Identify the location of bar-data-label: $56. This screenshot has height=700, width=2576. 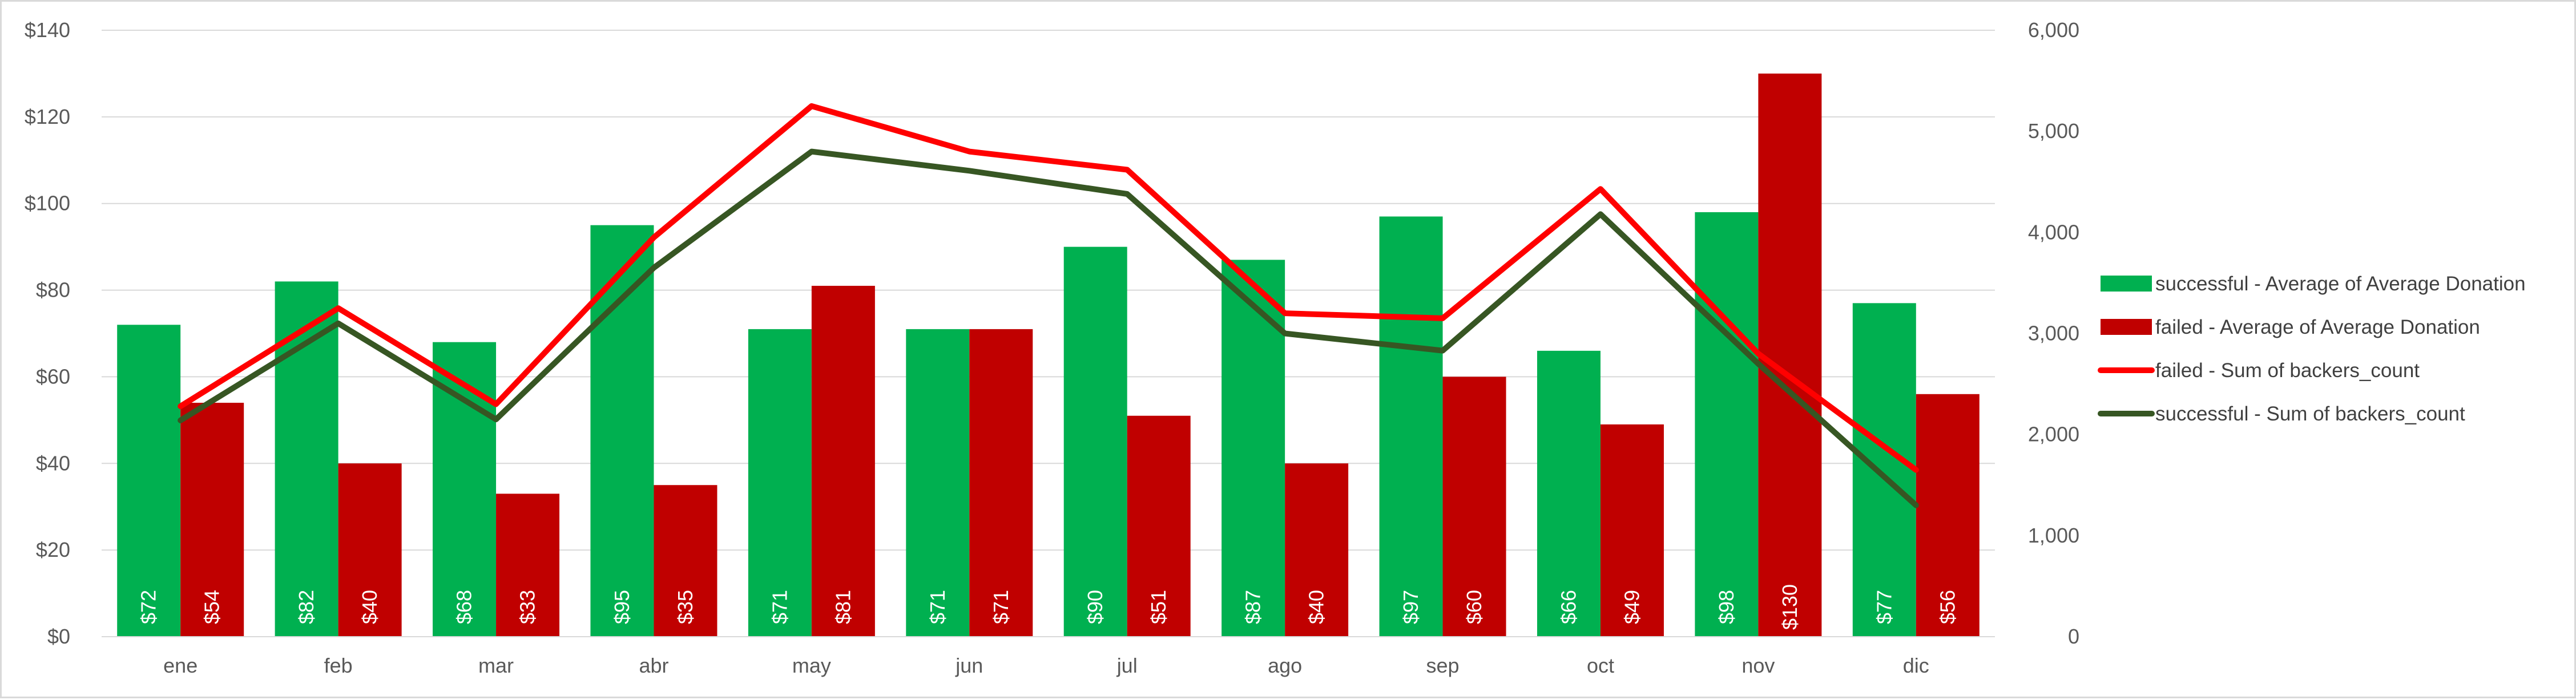
(1948, 607).